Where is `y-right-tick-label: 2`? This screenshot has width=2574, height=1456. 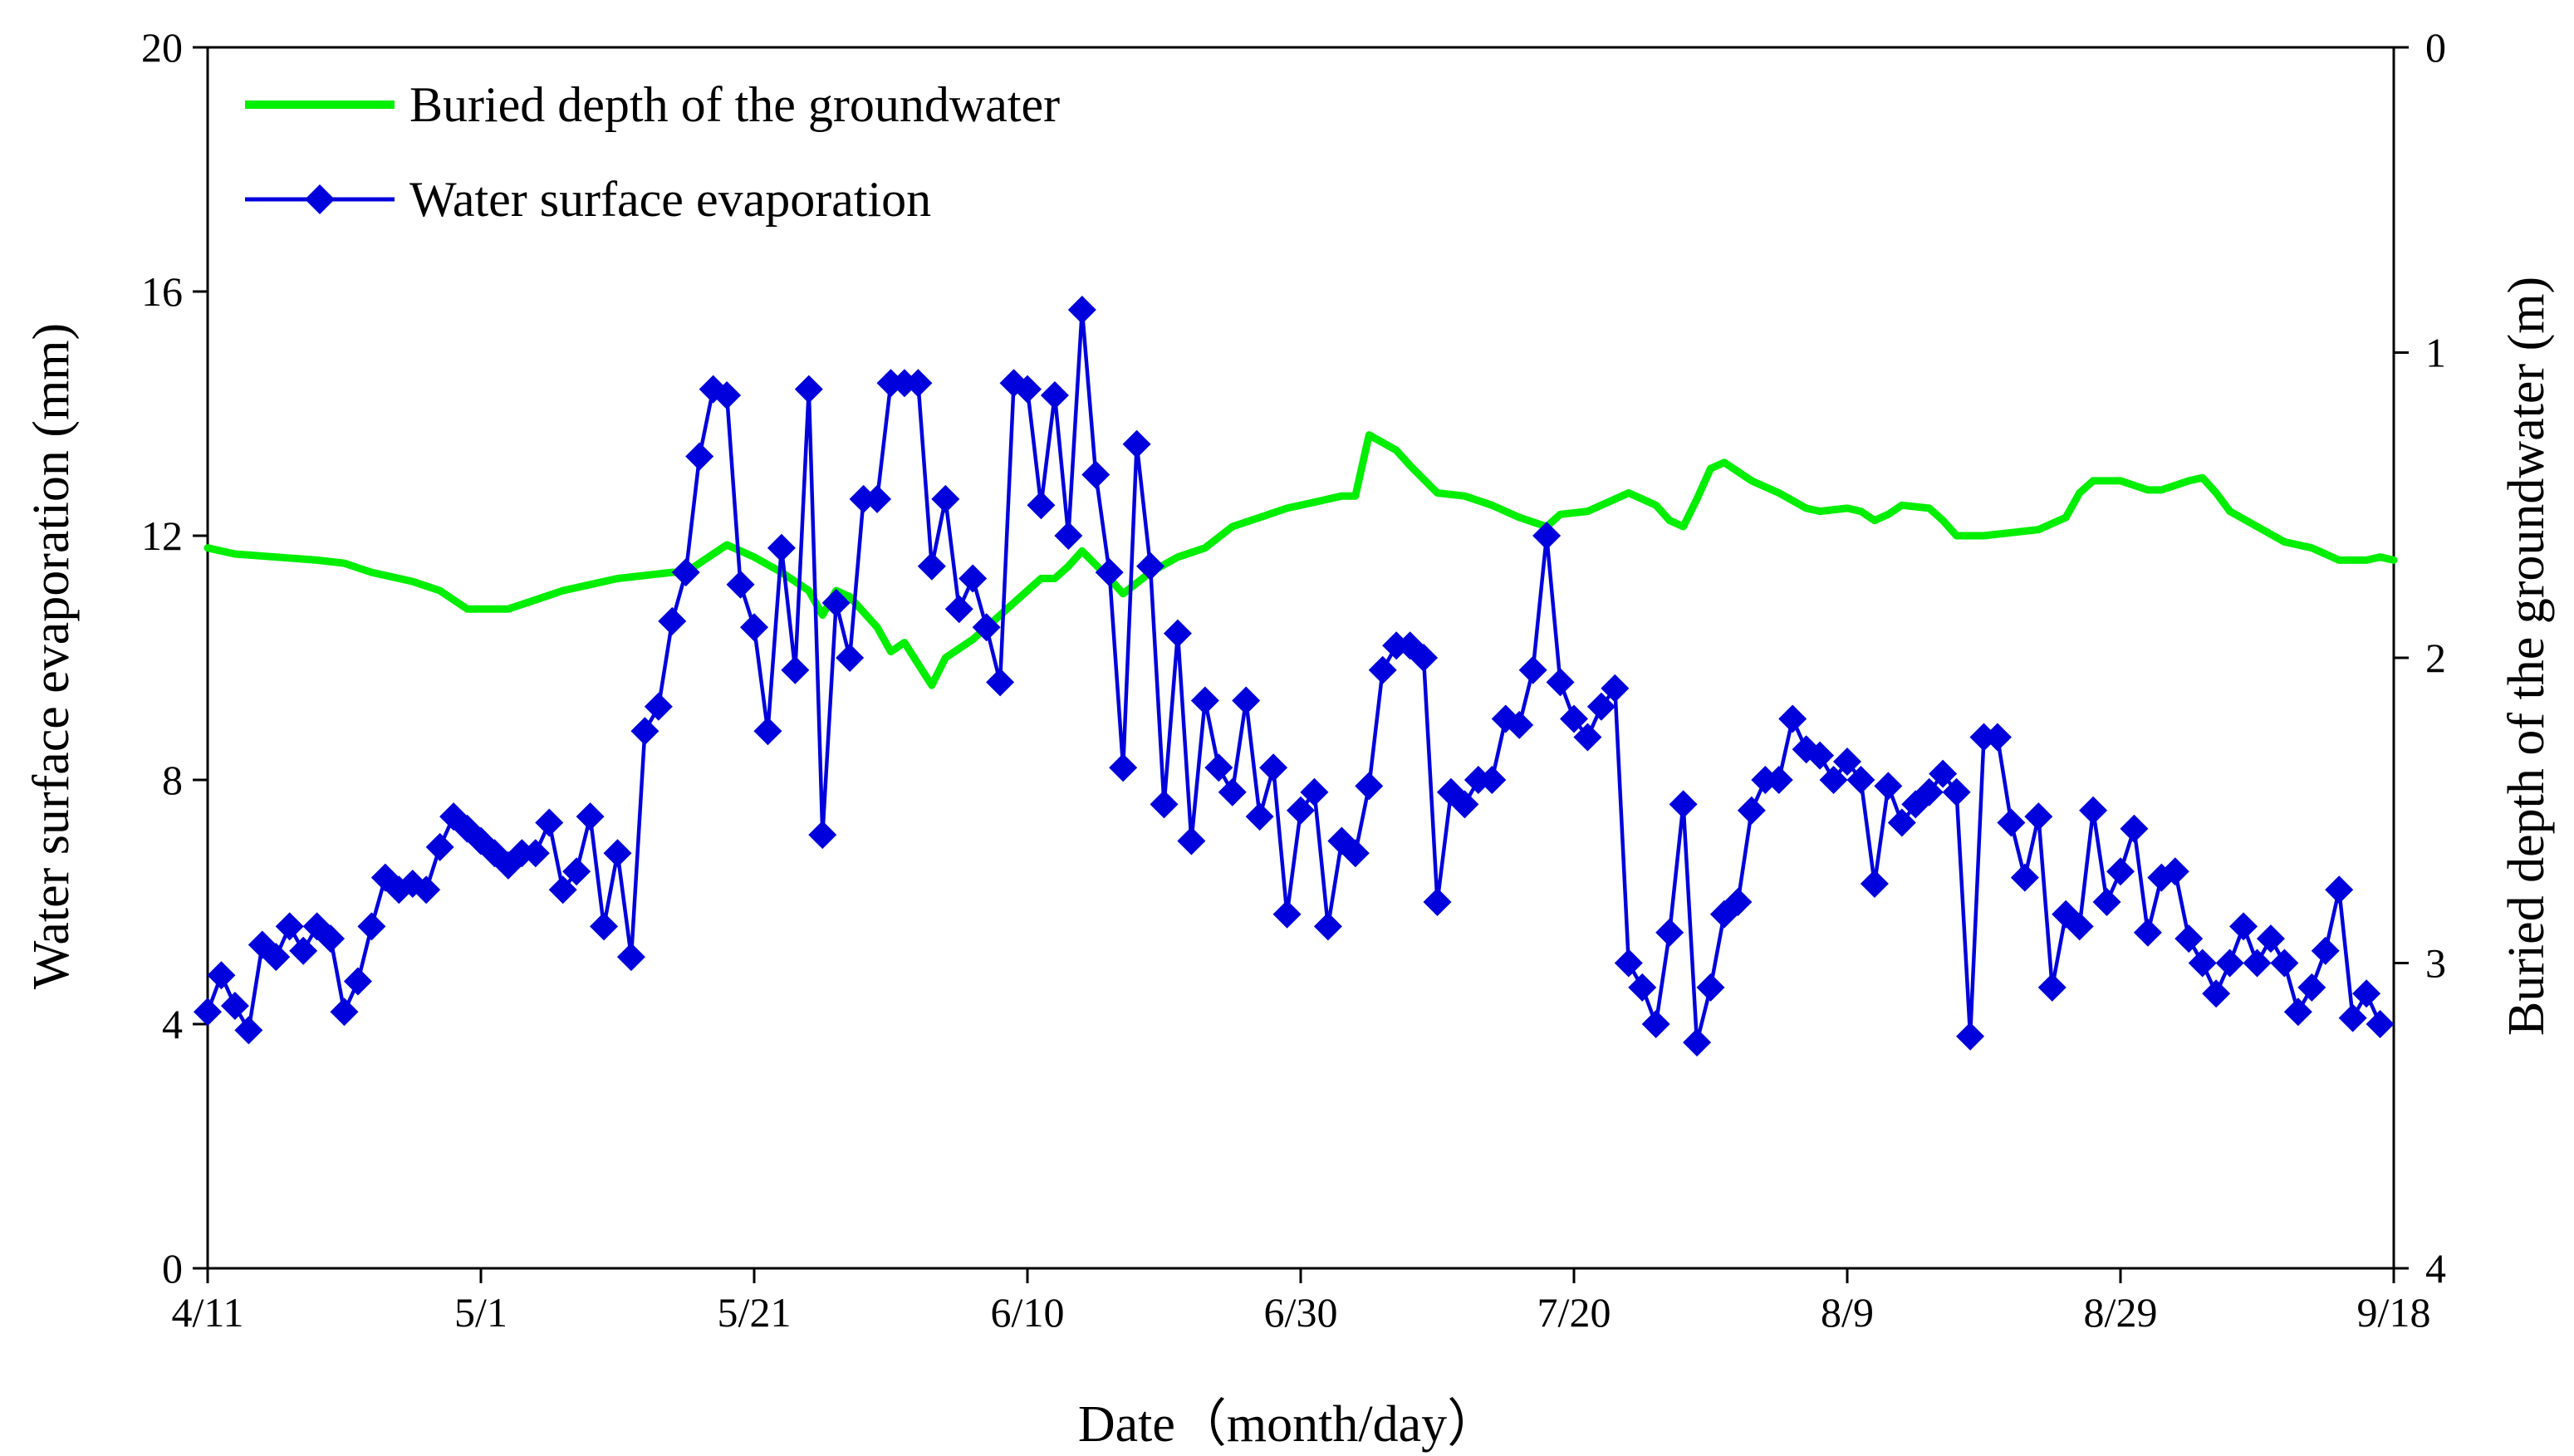 y-right-tick-label: 2 is located at coordinates (2435, 658).